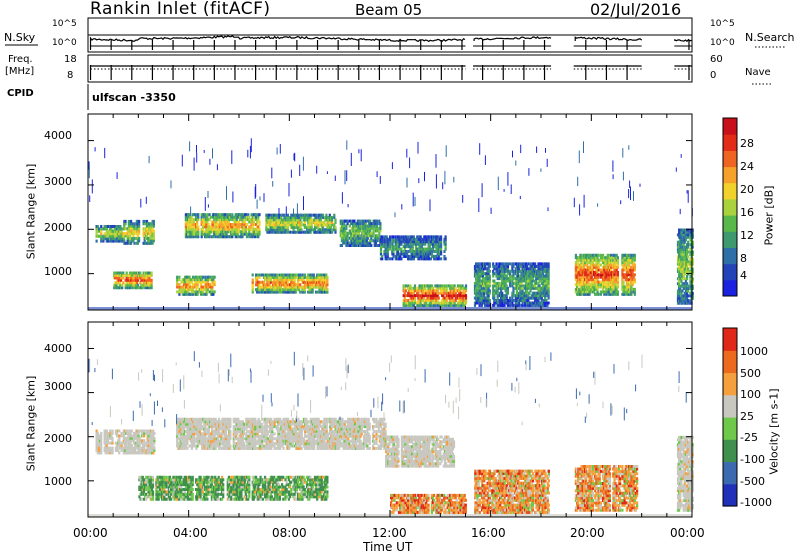  Describe the element at coordinates (360, 233) in the screenshot. I see `scatter-feature` at that location.